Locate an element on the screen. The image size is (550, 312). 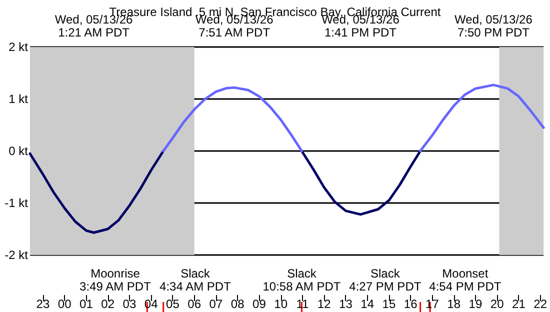
text: Wed, 05/13/26 7:50 PM PDT is located at coordinates (493, 26).